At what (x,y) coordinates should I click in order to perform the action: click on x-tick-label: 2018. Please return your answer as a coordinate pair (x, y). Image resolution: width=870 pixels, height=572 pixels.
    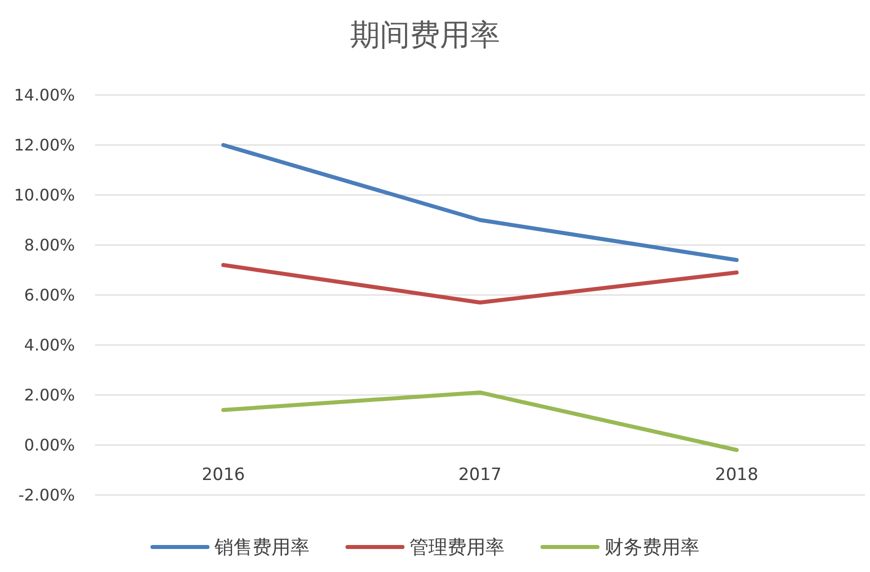
    Looking at the image, I should click on (736, 475).